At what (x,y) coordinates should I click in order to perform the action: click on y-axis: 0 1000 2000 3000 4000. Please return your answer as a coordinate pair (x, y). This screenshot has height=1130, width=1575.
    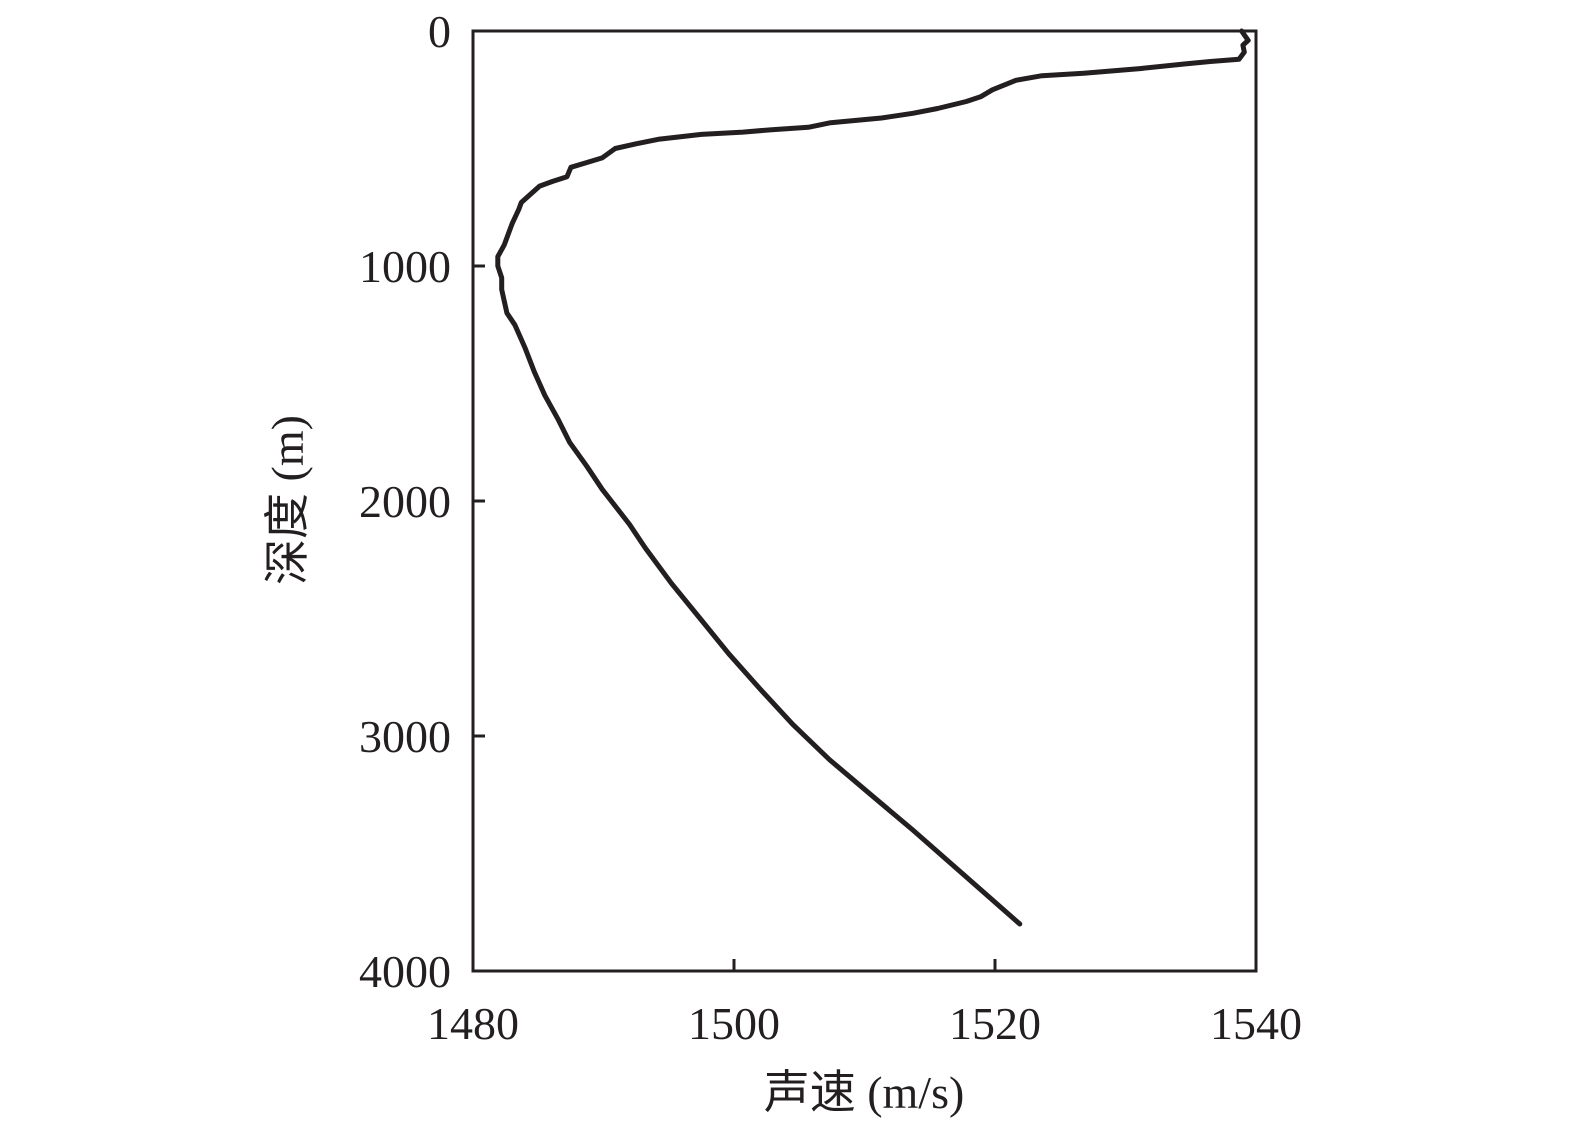
    Looking at the image, I should click on (422, 501).